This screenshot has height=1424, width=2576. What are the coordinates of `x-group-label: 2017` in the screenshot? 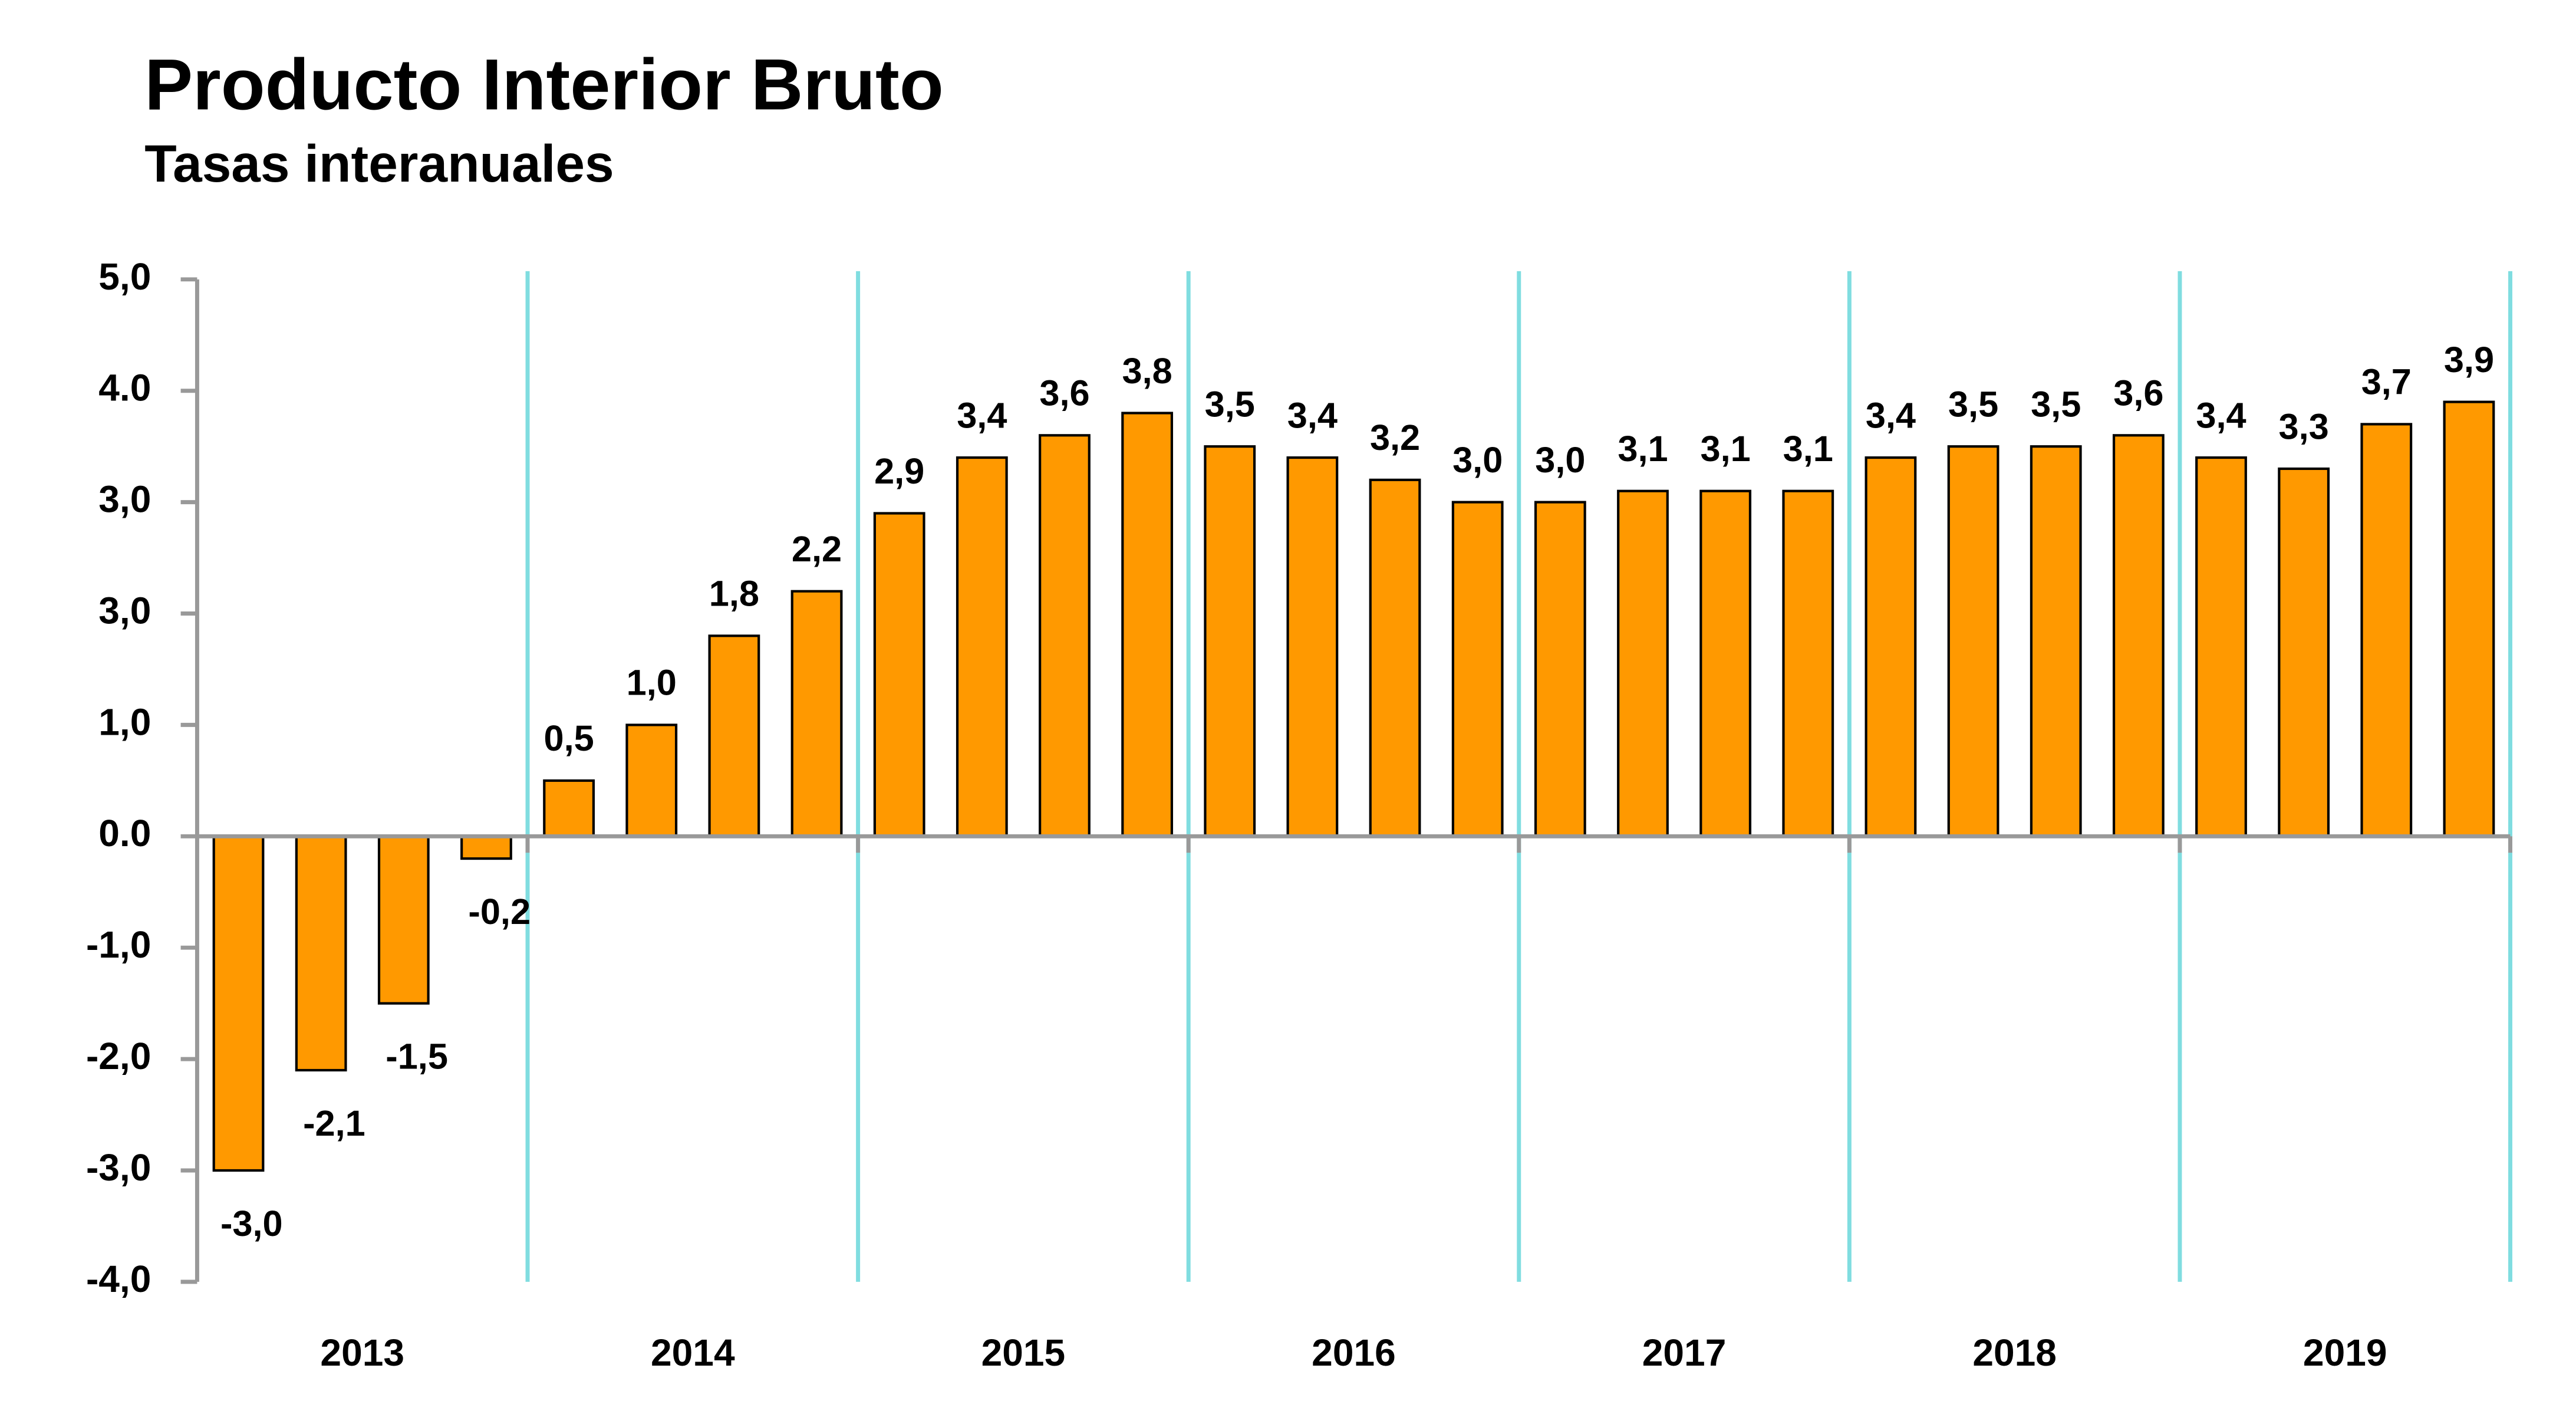 It's located at (1684, 1352).